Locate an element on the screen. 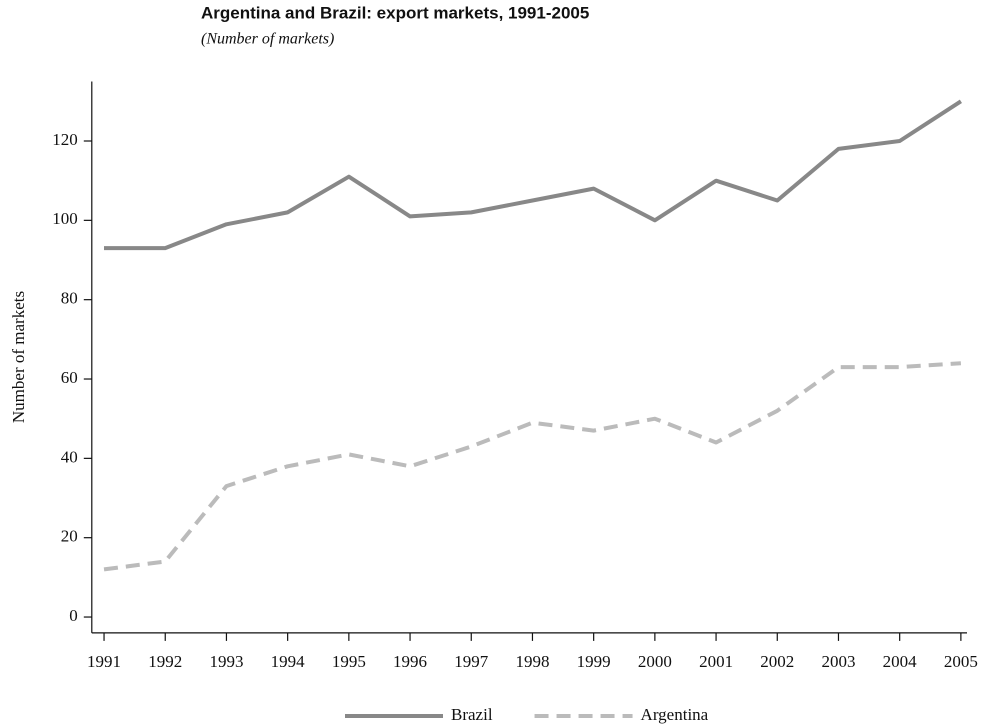 The height and width of the screenshot is (724, 984). x-tick-label: 2000 is located at coordinates (655, 661).